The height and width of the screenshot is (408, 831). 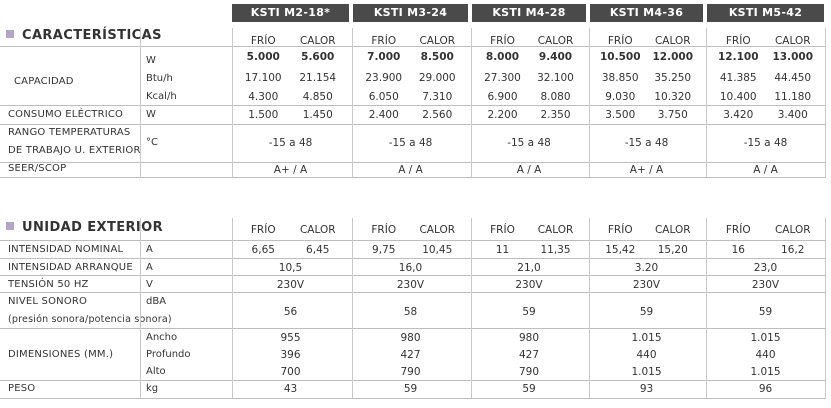 I want to click on arranque-value: 10,5, so click(x=290, y=268).